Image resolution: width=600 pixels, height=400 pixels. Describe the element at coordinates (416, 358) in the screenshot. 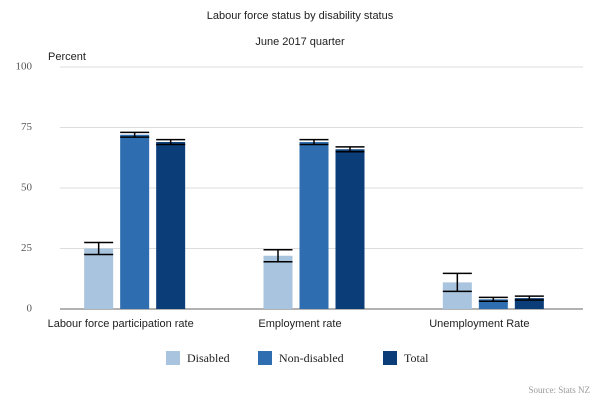

I see `legend-label: Total` at that location.